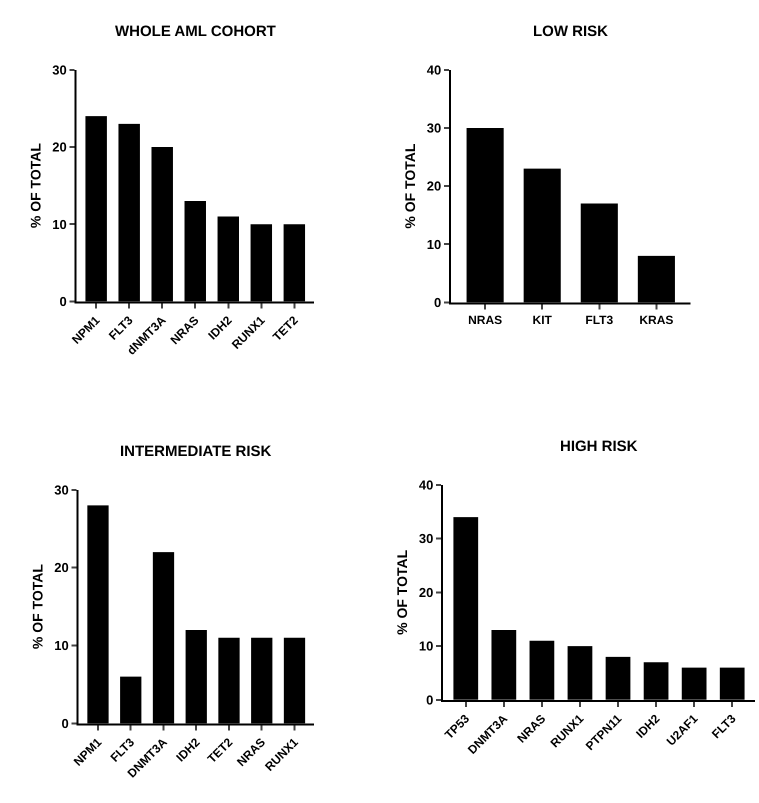 The height and width of the screenshot is (803, 759). Describe the element at coordinates (599, 446) in the screenshot. I see `chart-title: HIGH RISK` at that location.